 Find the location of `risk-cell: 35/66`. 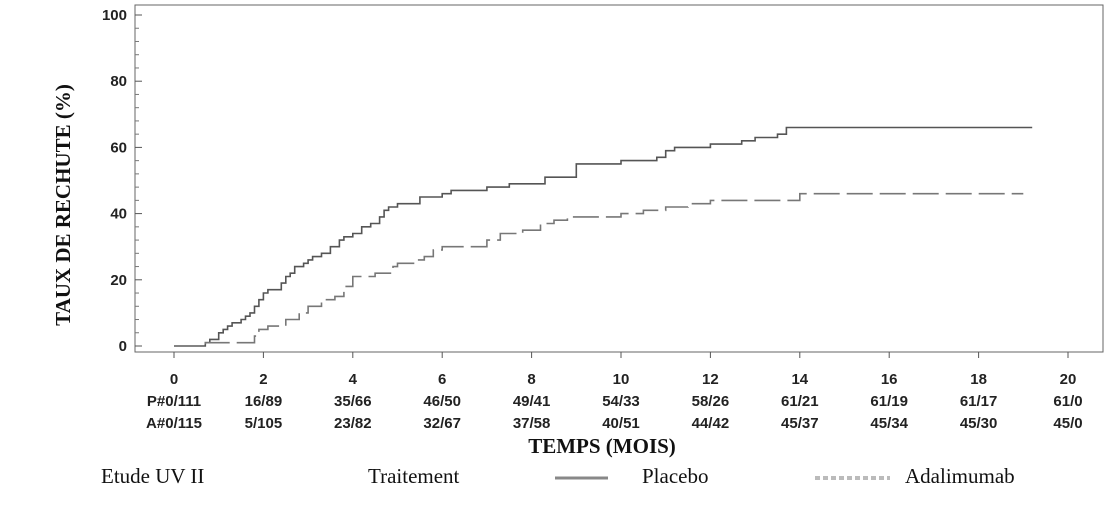

risk-cell: 35/66 is located at coordinates (353, 401).